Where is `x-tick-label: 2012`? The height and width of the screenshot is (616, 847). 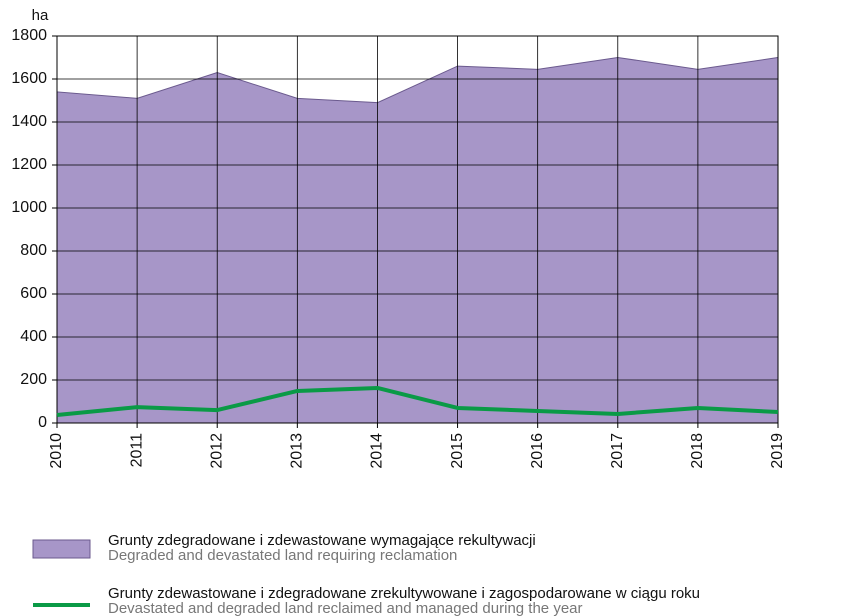 x-tick-label: 2012 is located at coordinates (216, 451).